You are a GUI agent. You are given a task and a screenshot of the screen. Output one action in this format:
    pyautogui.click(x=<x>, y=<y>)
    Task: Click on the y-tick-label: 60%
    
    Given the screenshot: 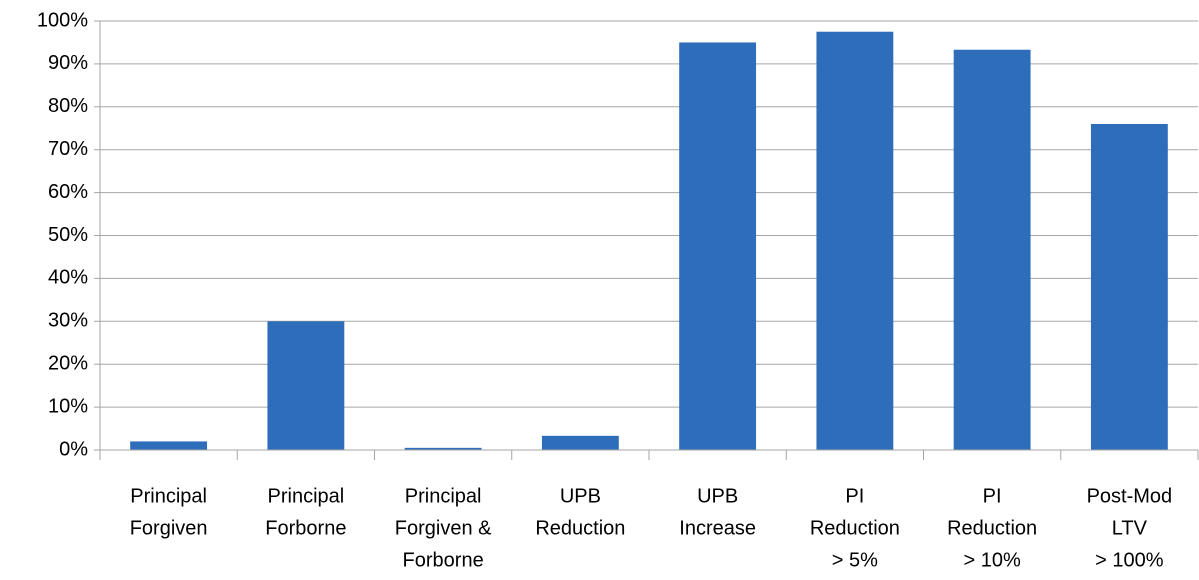 What is the action you would take?
    pyautogui.click(x=68, y=192)
    